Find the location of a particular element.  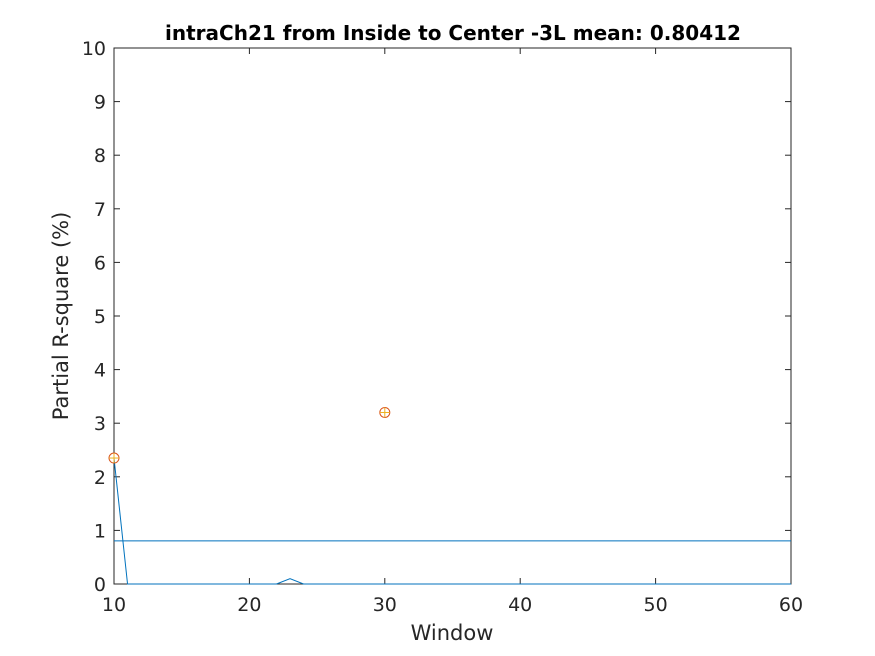

y-tick-label: 5 is located at coordinates (100, 317).